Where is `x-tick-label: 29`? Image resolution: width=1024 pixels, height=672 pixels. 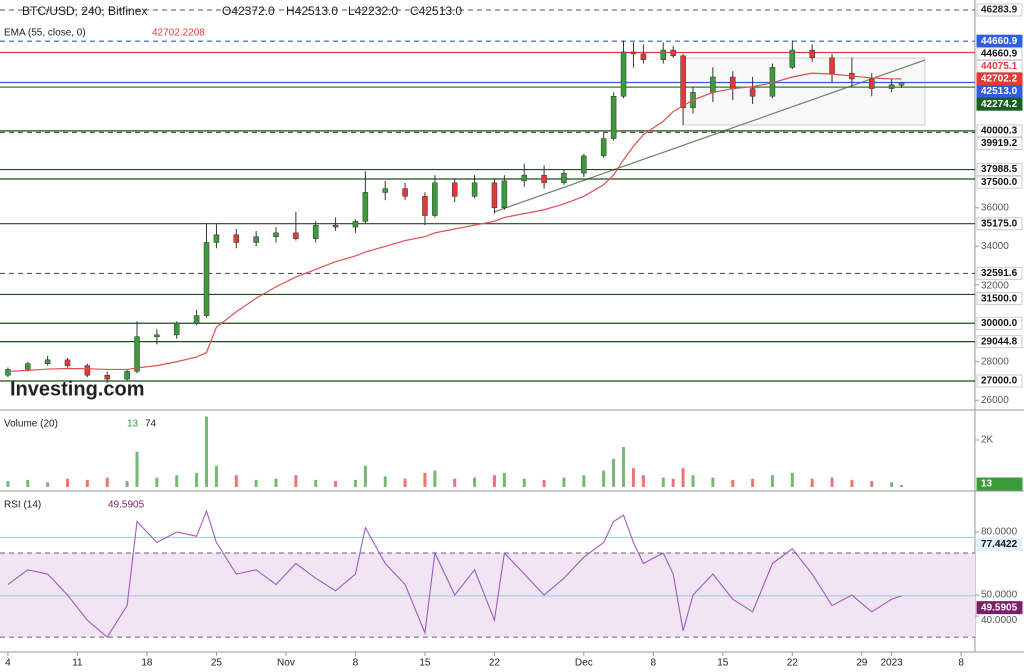
x-tick-label: 29 is located at coordinates (862, 663).